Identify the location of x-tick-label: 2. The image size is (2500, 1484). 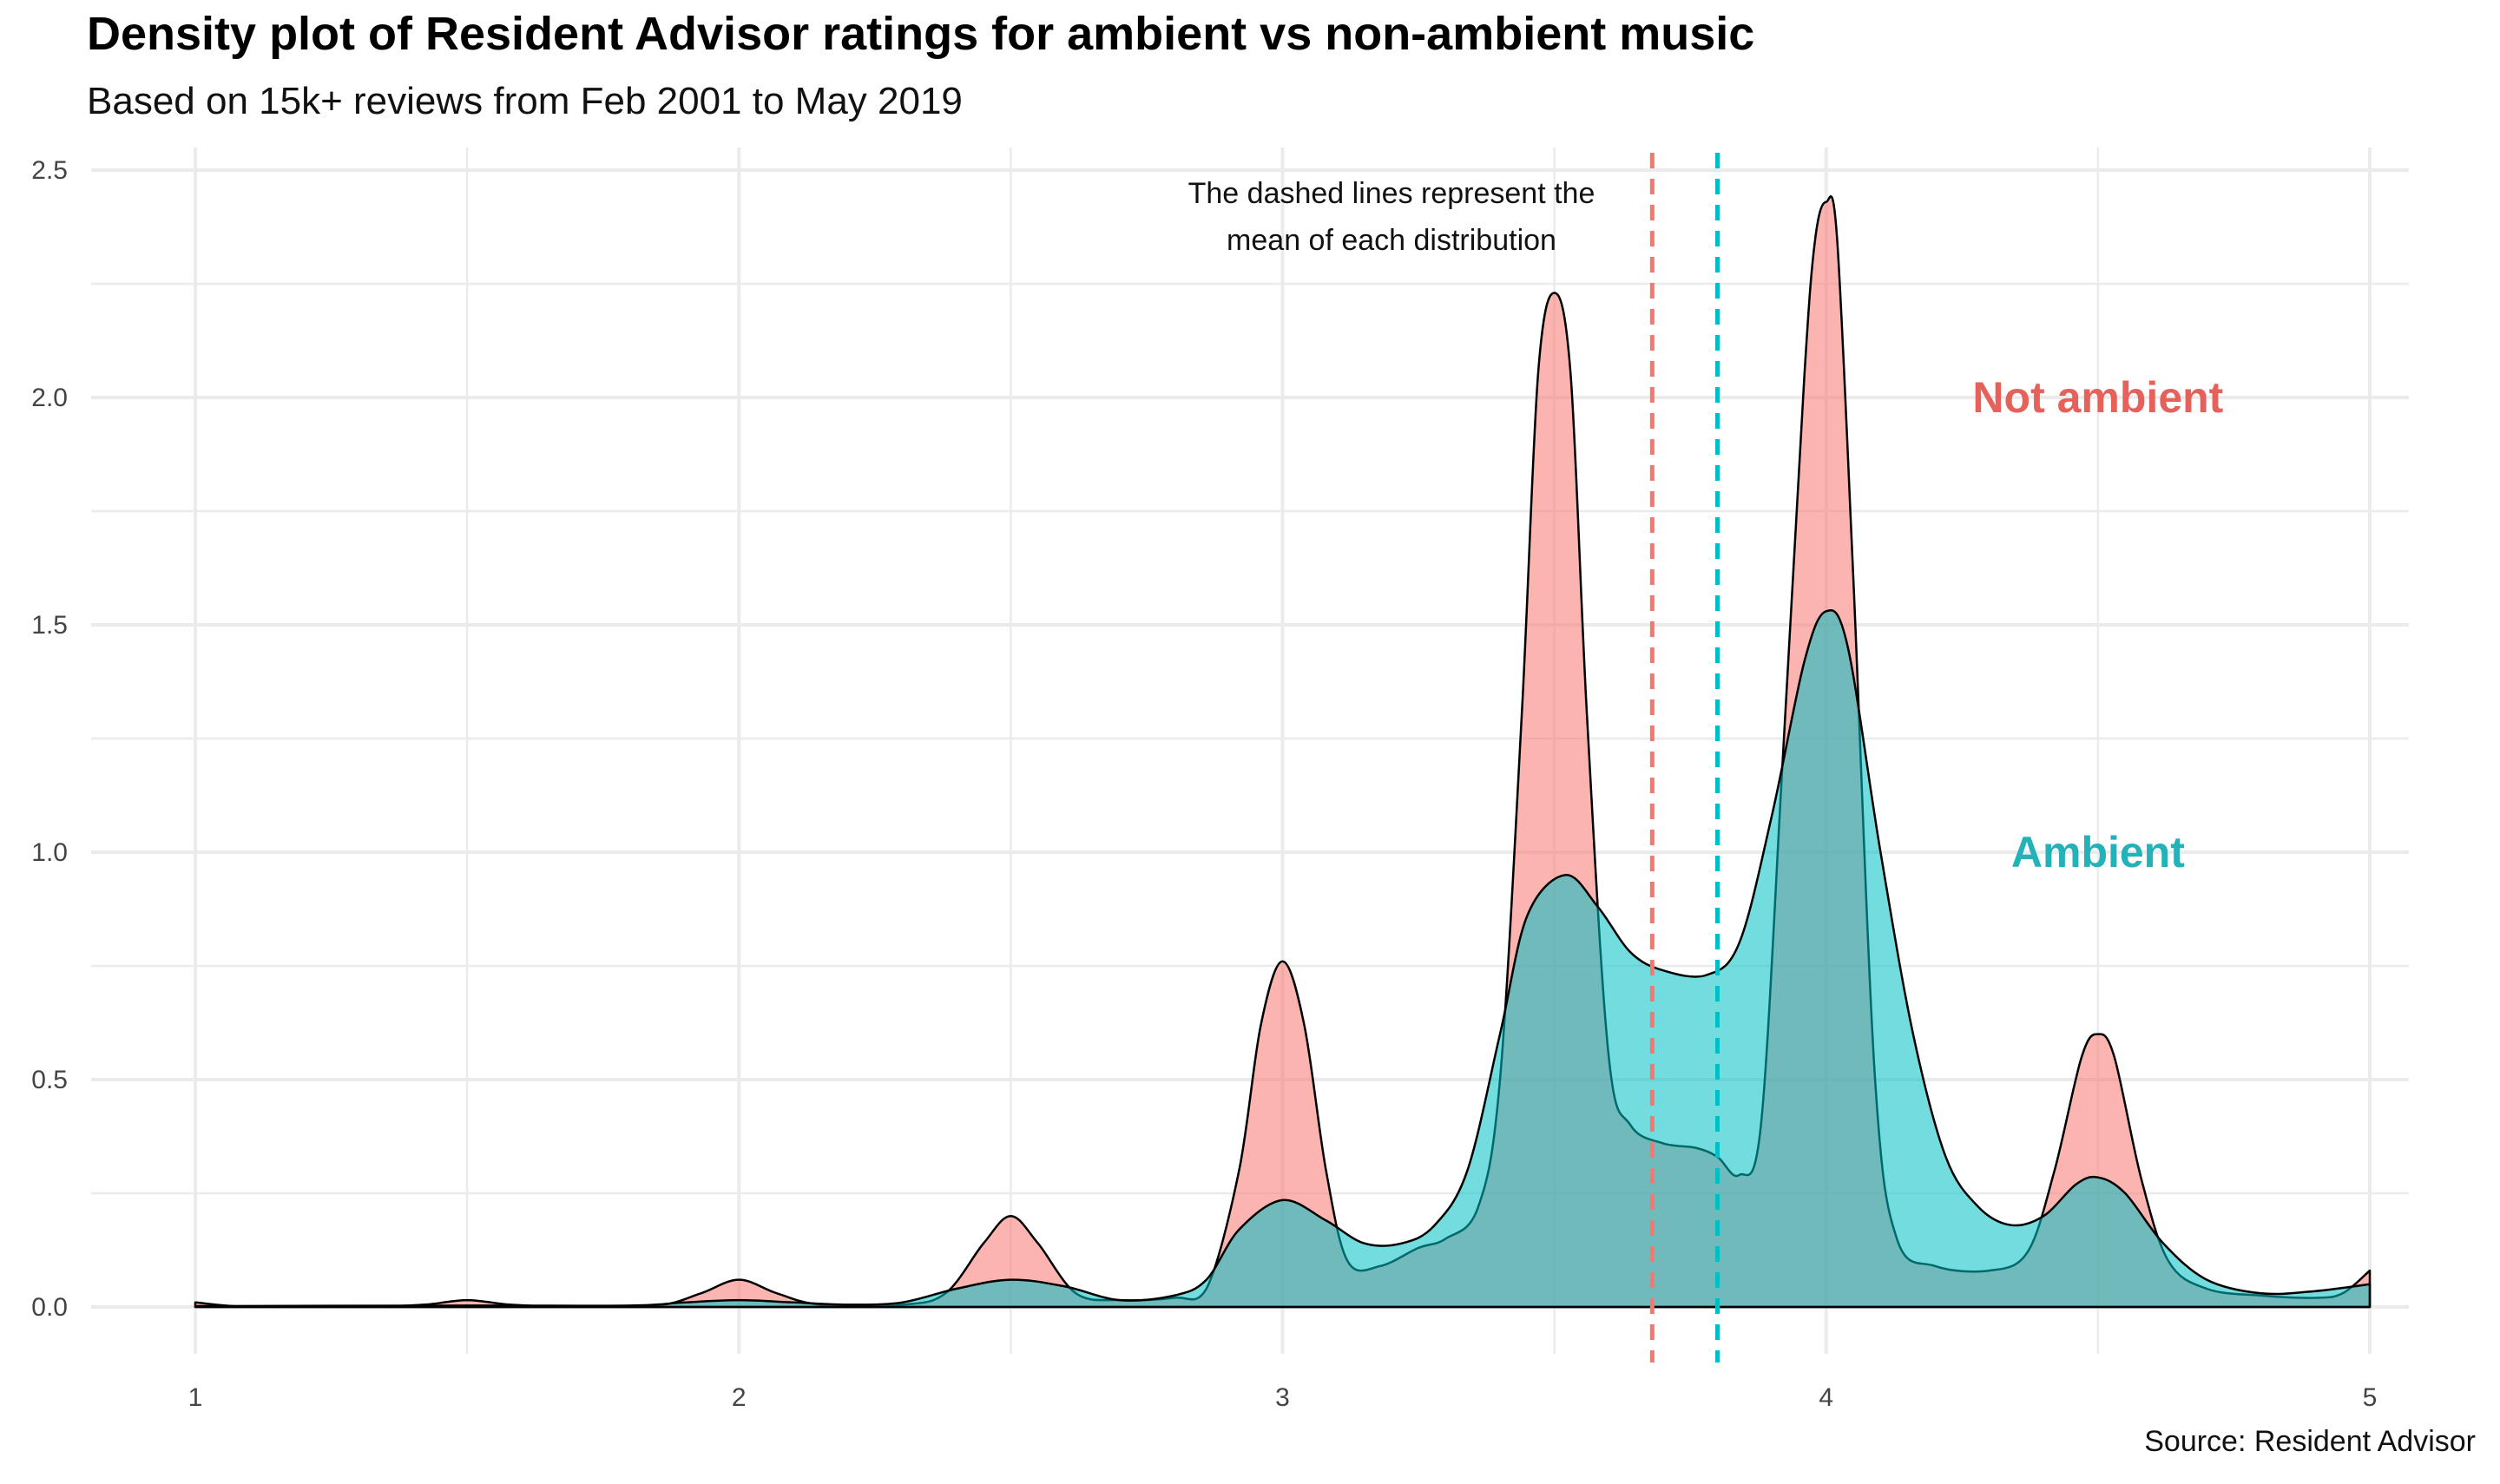
(739, 1397).